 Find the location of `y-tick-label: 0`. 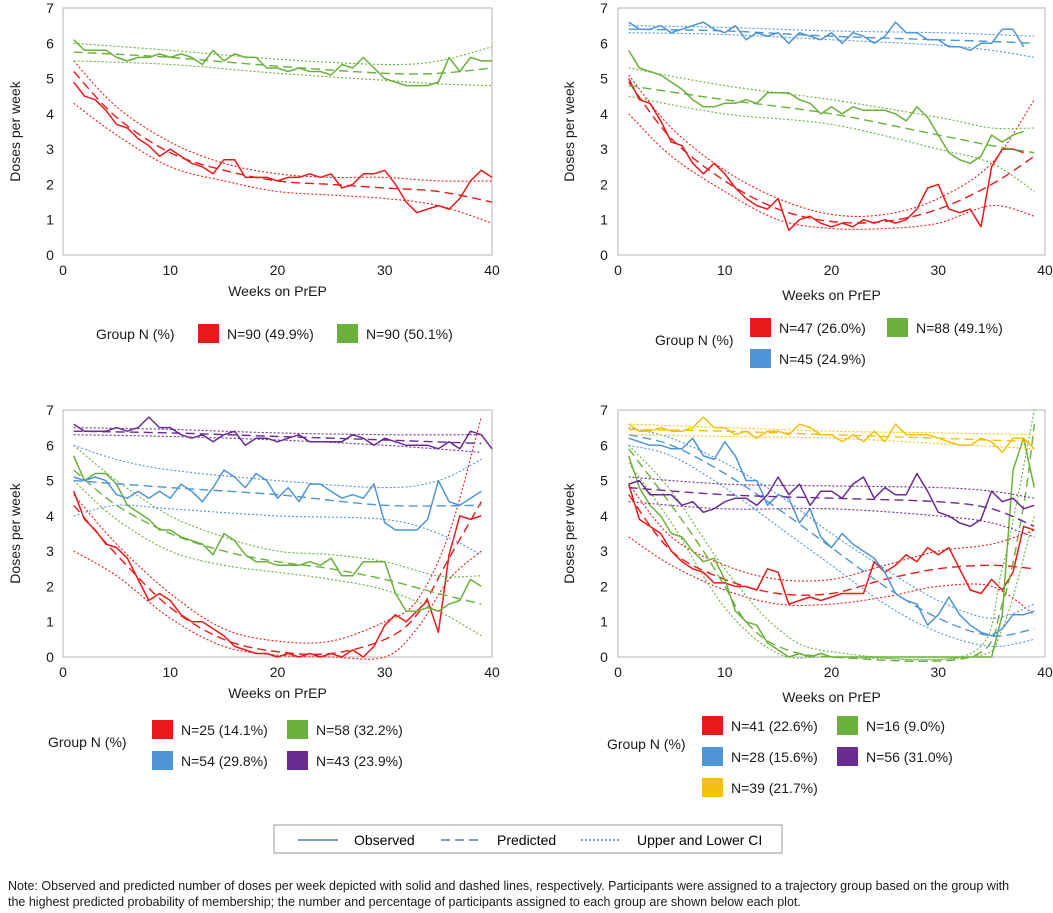

y-tick-label: 0 is located at coordinates (604, 255).